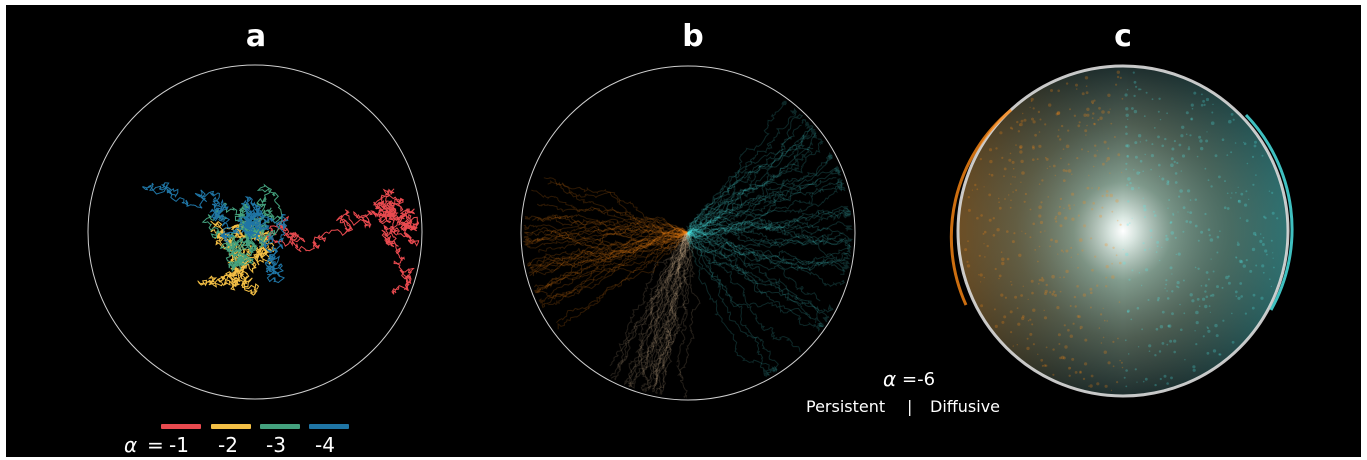 The height and width of the screenshot is (460, 1367). I want to click on caption-alpha-value: =-6, so click(919, 379).